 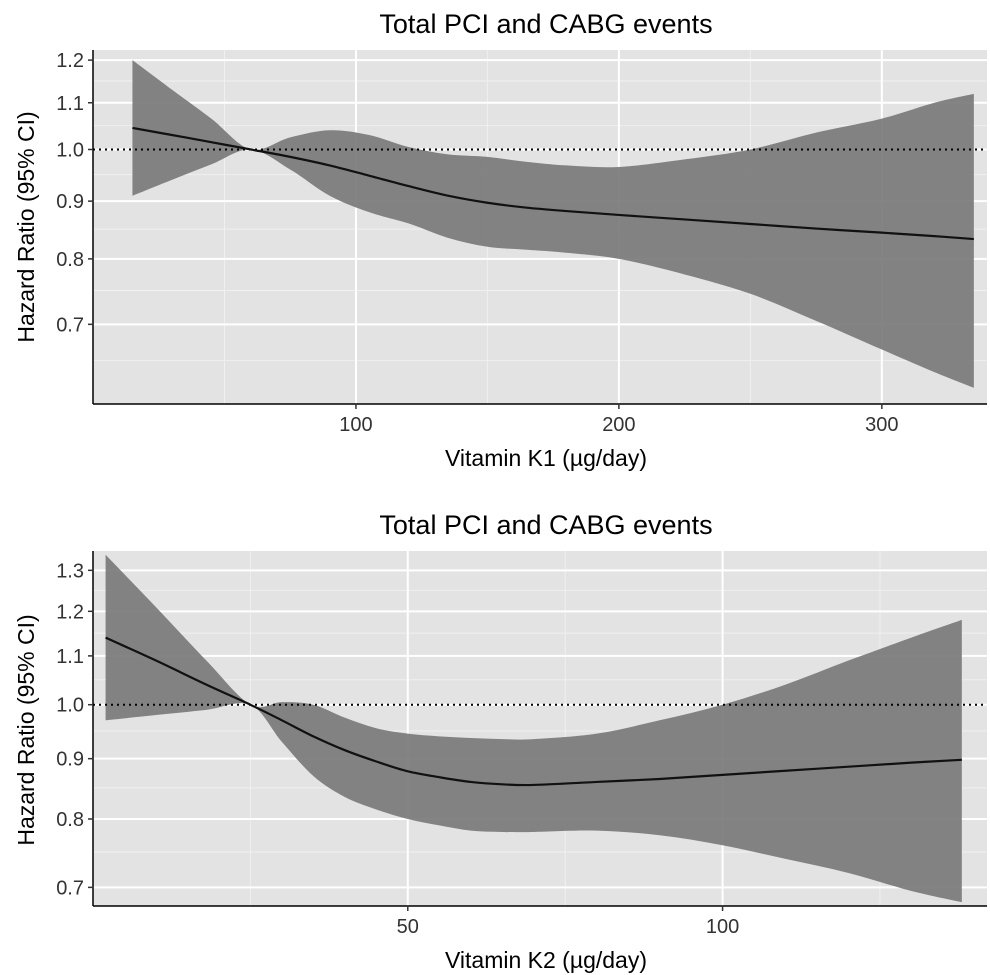 I want to click on x-axis-ticks: 50 100, so click(x=568, y=922).